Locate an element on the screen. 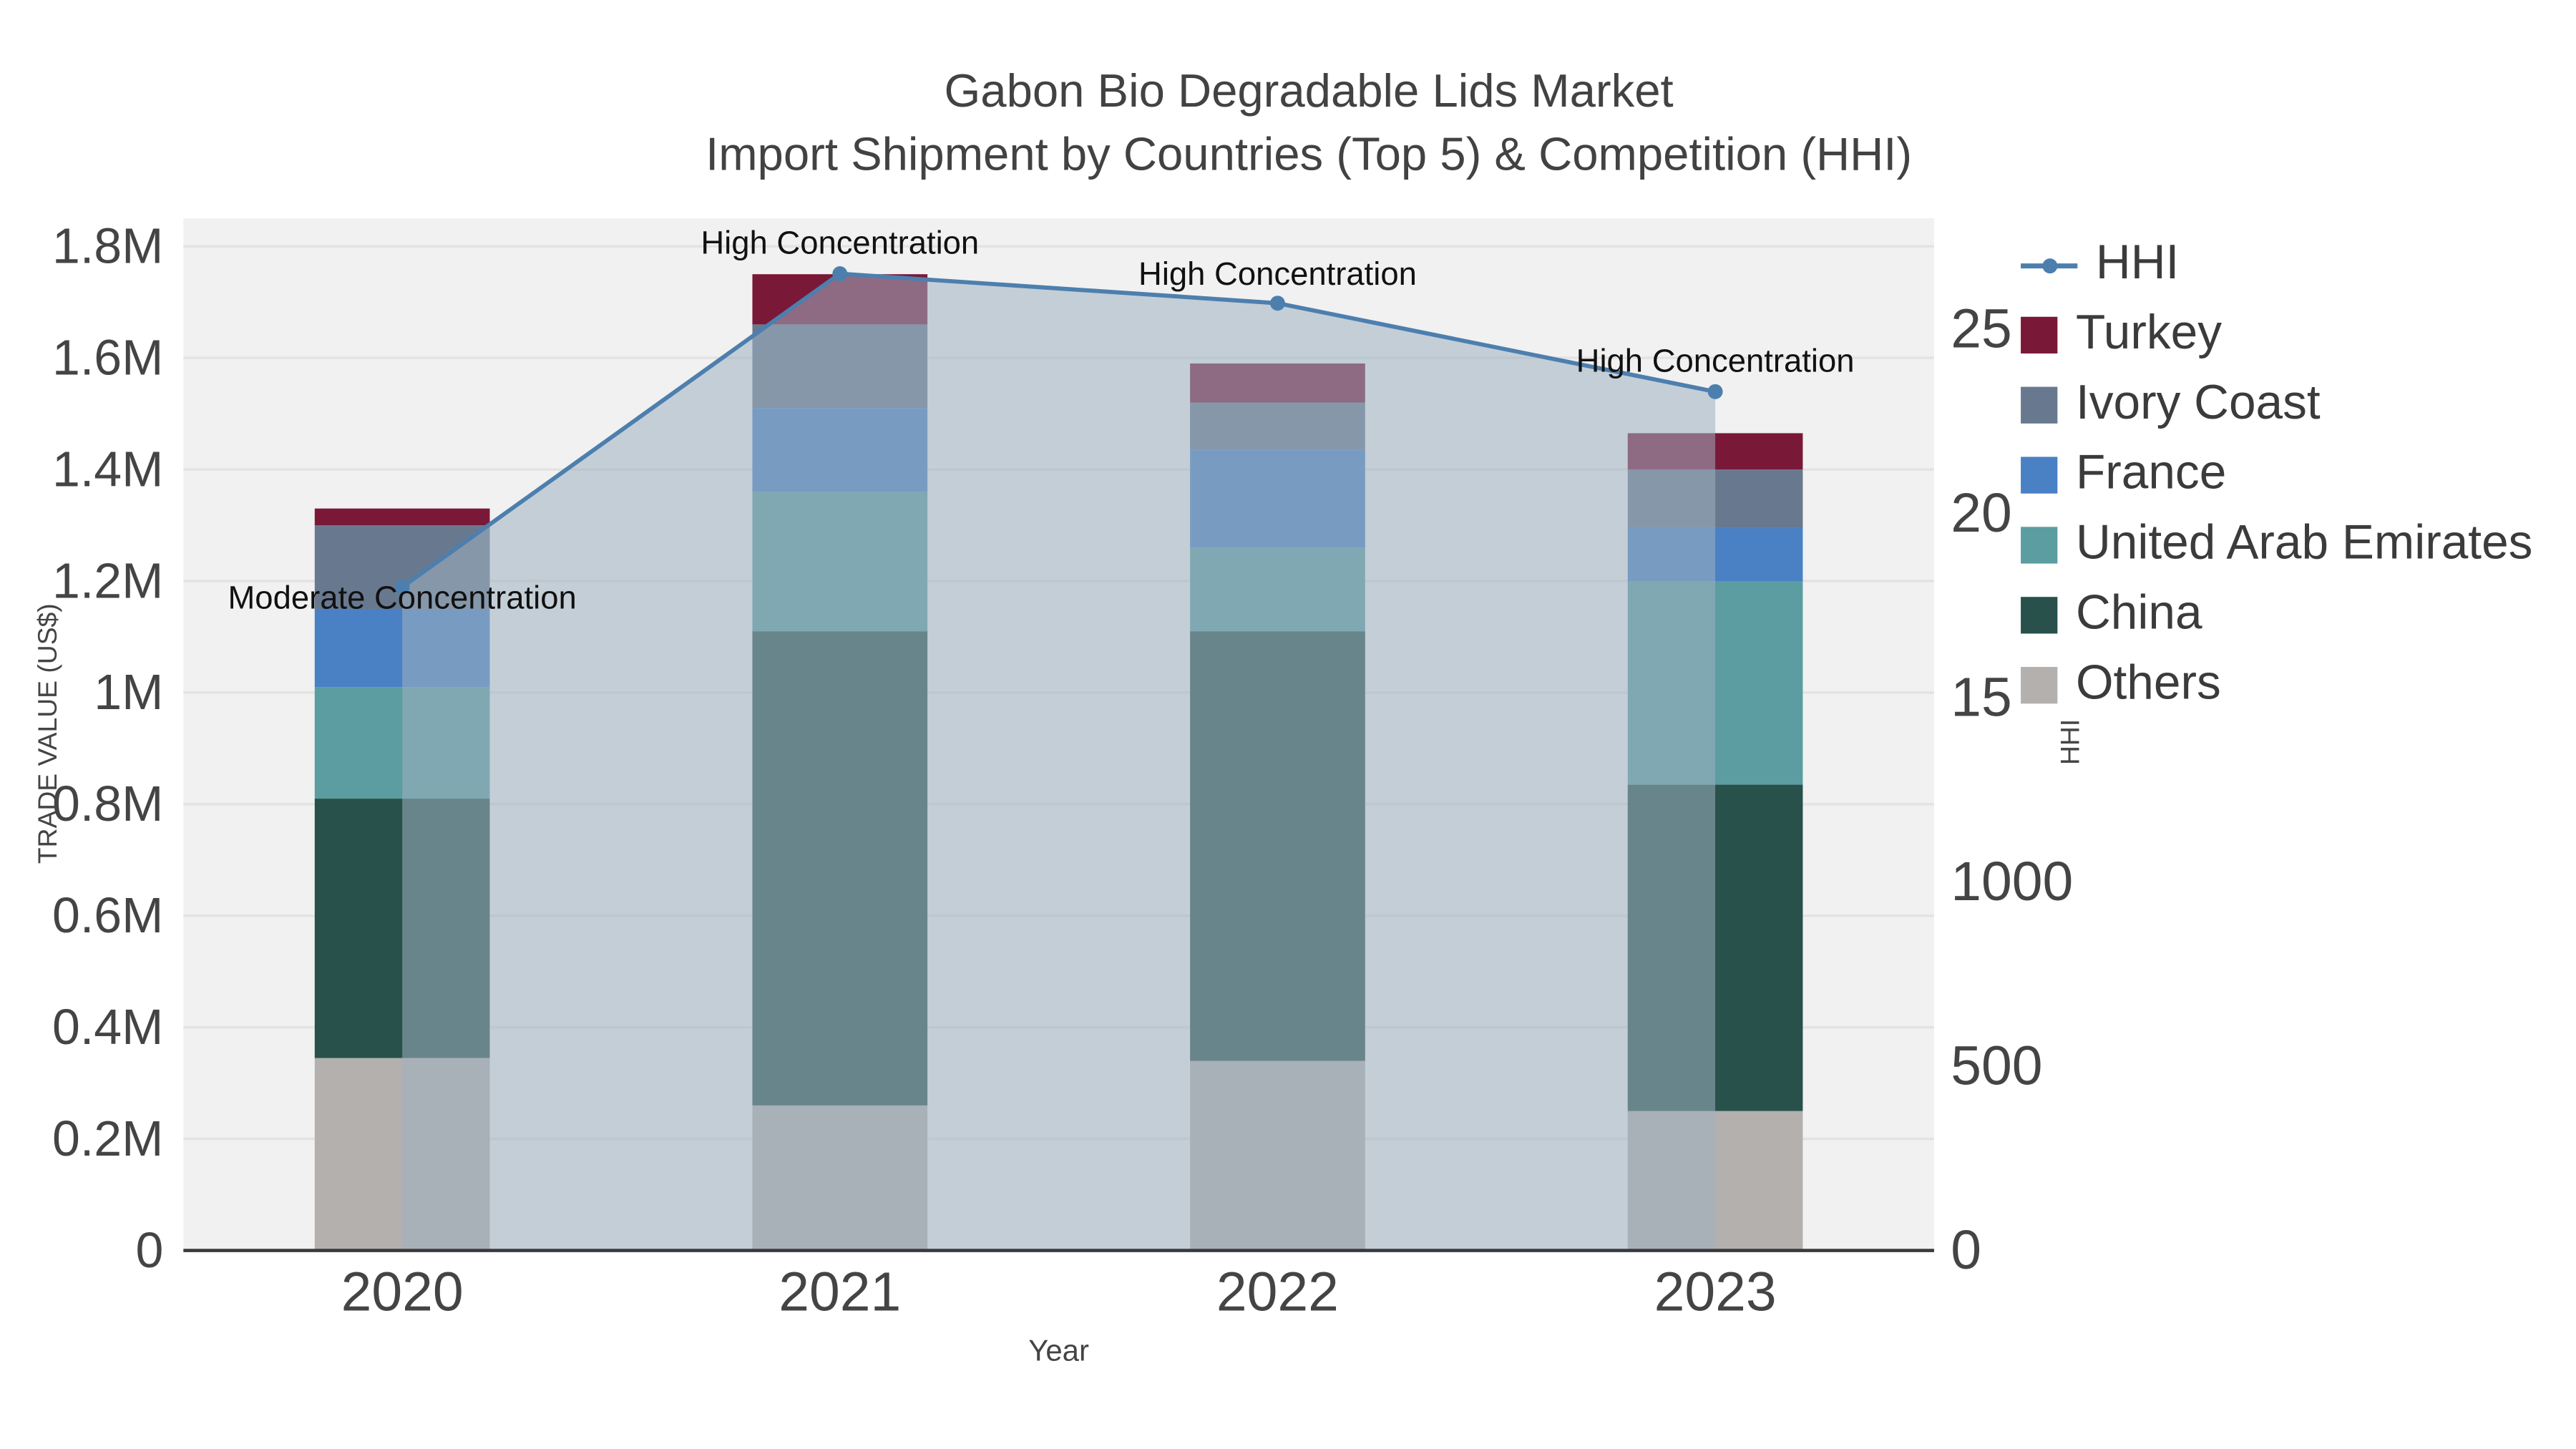 This screenshot has height=1449, width=2576. legend-item-uae: United Arab Emirates is located at coordinates (2276, 544).